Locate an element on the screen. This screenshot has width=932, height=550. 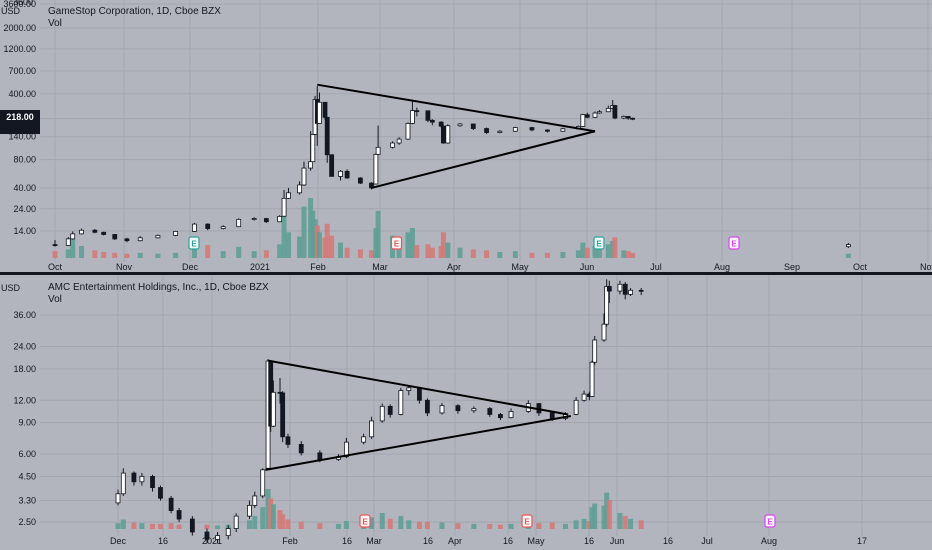
bottom-triangle-pattern is located at coordinates (418, 415).